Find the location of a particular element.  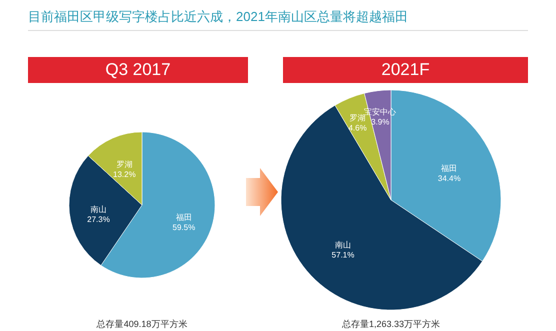

data-label: 34.4% is located at coordinates (449, 178).